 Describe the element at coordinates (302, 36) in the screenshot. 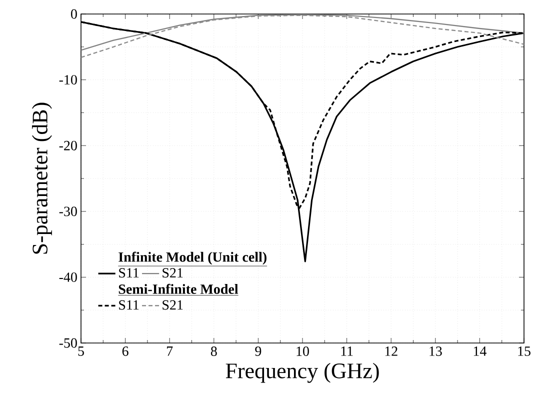

I see `line-series` at that location.